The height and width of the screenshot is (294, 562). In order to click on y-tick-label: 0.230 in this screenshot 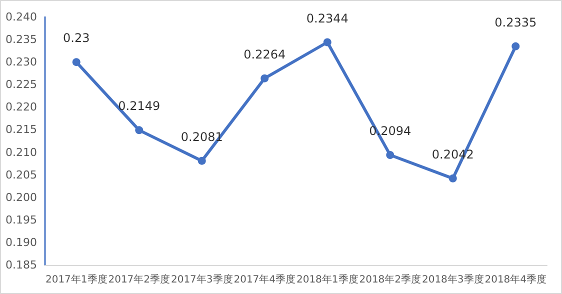, I will do `click(21, 62)`.